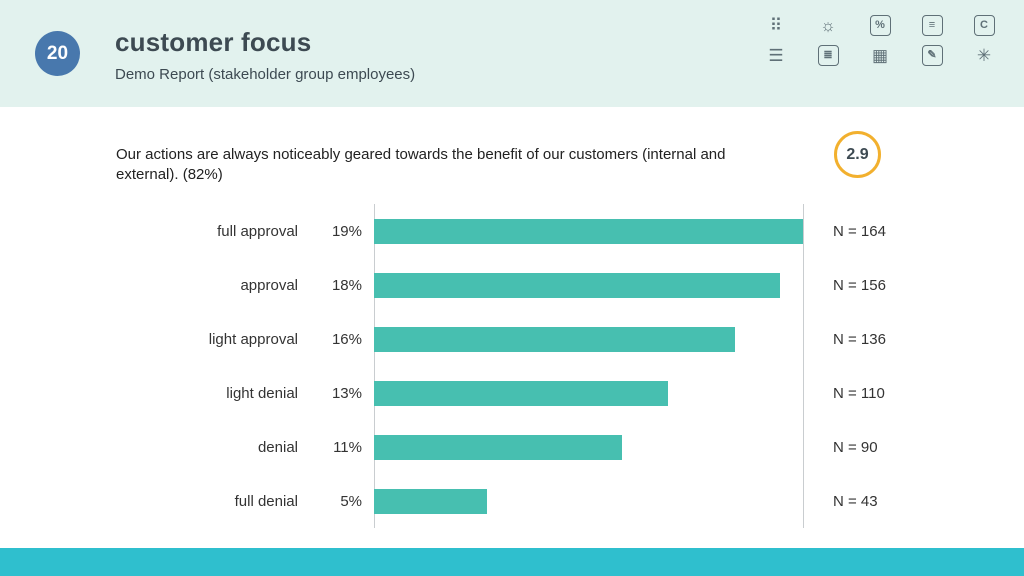 This screenshot has width=1024, height=576. What do you see at coordinates (266, 501) in the screenshot?
I see `category-label: full denial` at bounding box center [266, 501].